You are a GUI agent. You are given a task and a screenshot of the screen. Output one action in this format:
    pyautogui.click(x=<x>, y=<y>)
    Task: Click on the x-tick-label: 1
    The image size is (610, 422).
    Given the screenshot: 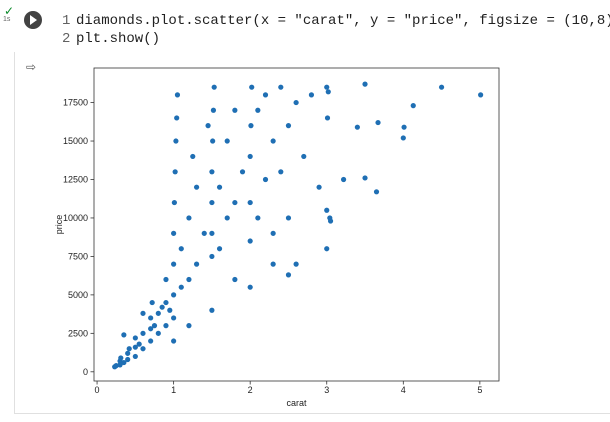 What is the action you would take?
    pyautogui.click(x=173, y=390)
    